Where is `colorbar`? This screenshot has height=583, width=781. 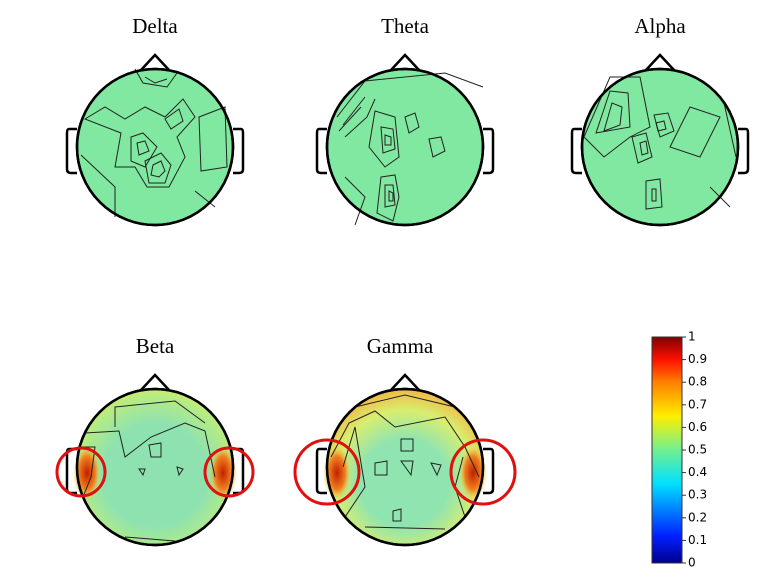
colorbar is located at coordinates (667, 450).